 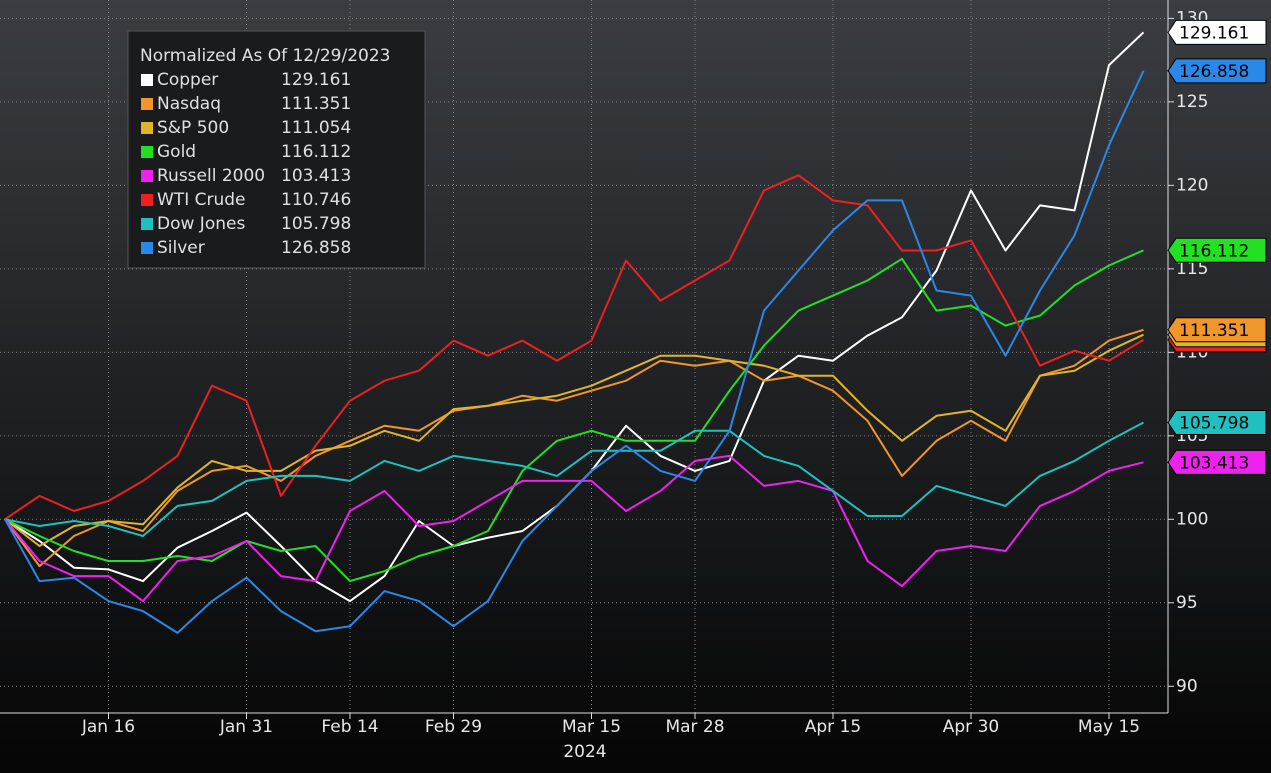 What do you see at coordinates (201, 200) in the screenshot?
I see `legend-label: WTI Crude` at bounding box center [201, 200].